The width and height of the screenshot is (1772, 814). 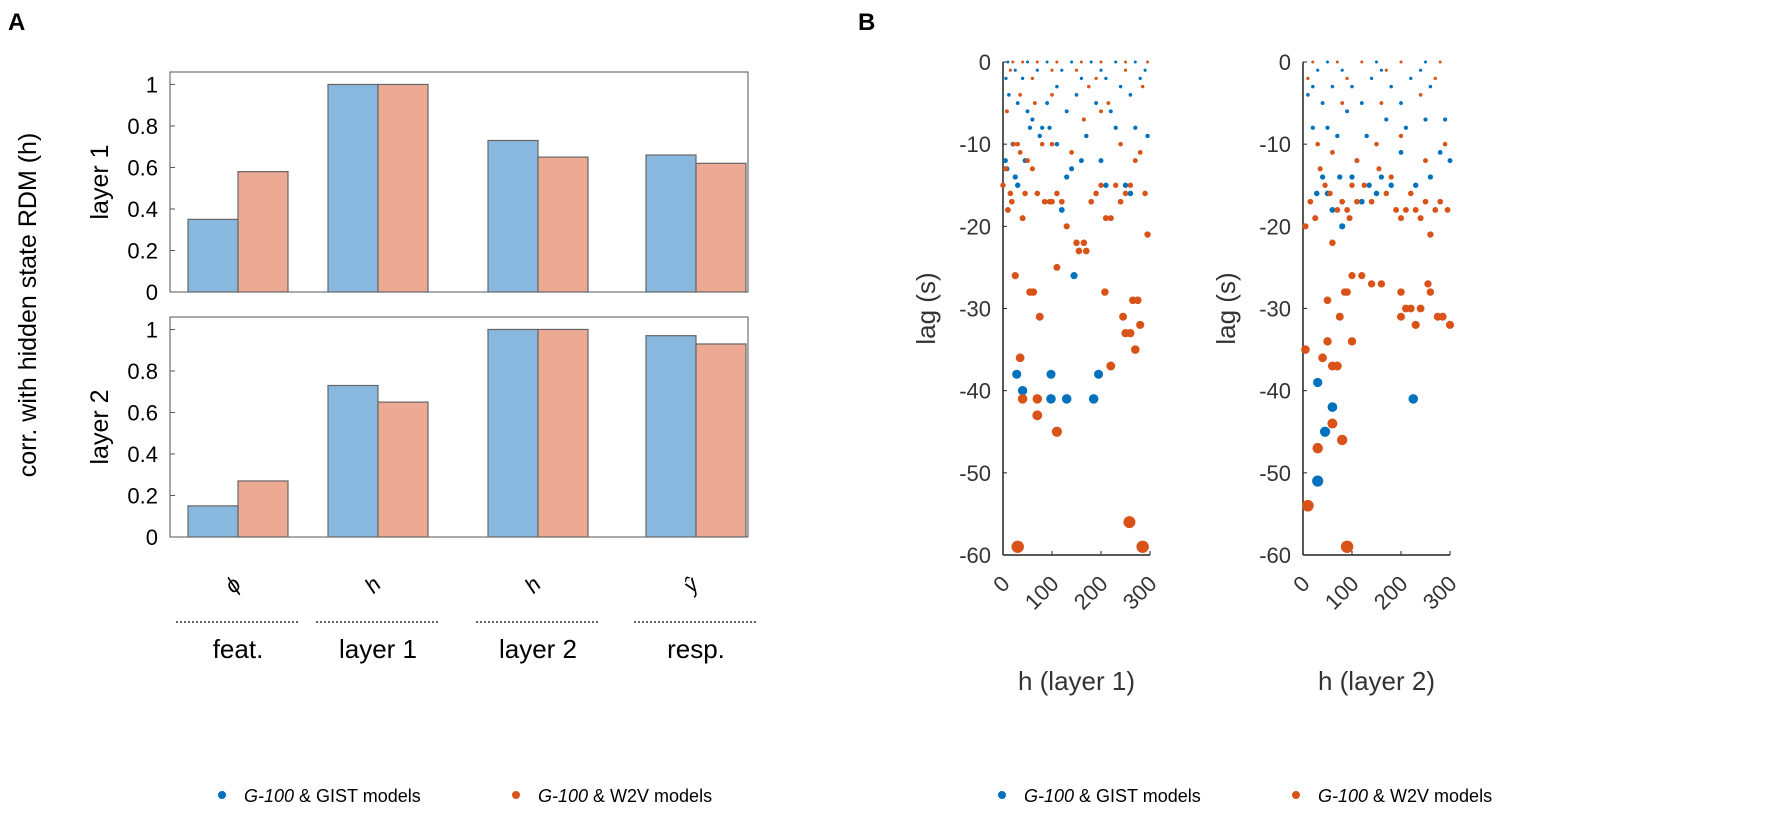 What do you see at coordinates (357, 796) in the screenshot?
I see `legend-text: & GIST models` at bounding box center [357, 796].